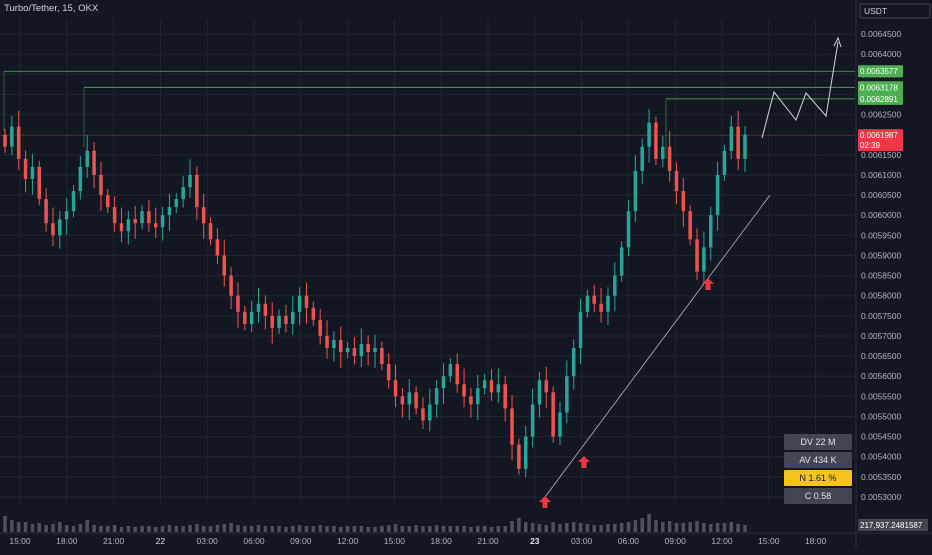 Image resolution: width=932 pixels, height=555 pixels. What do you see at coordinates (895, 11) in the screenshot?
I see `currency-box` at bounding box center [895, 11].